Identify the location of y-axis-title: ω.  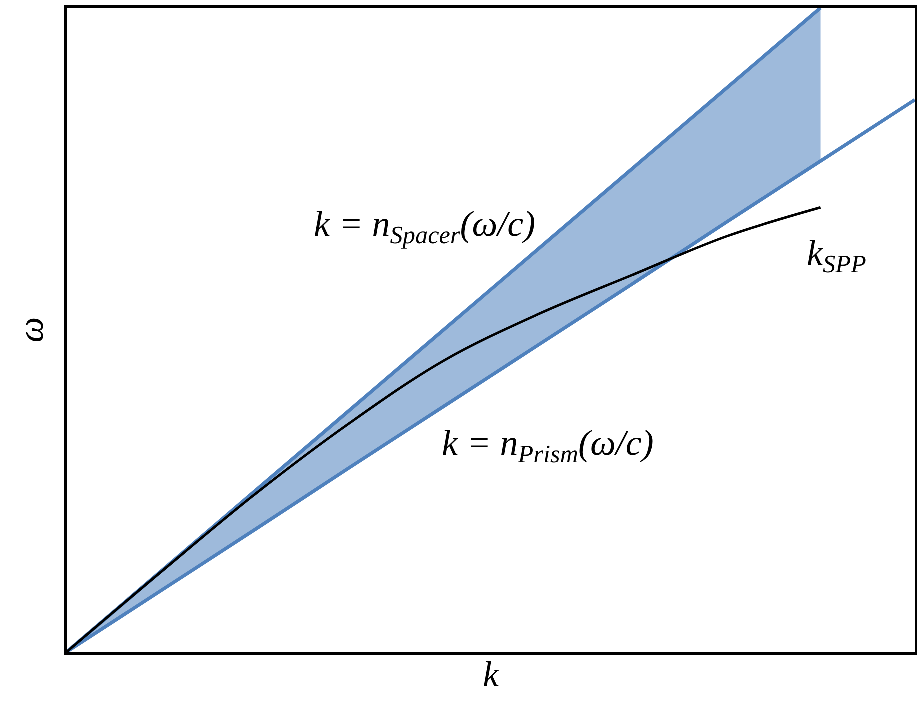
(30, 330).